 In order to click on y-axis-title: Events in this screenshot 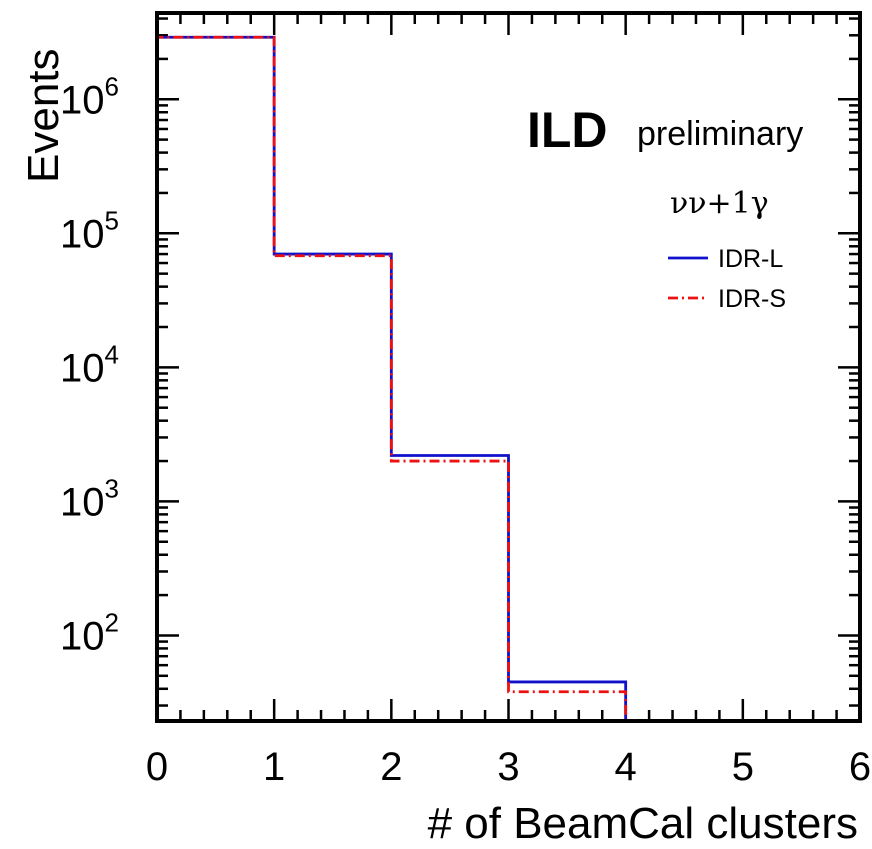, I will do `click(43, 115)`.